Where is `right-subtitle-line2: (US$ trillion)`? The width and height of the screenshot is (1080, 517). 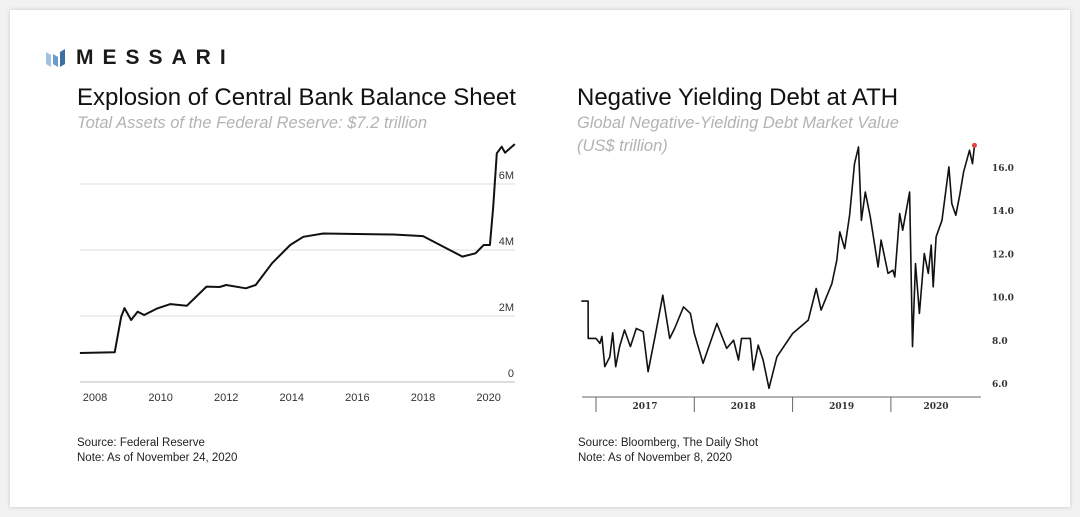 right-subtitle-line2: (US$ trillion) is located at coordinates (622, 146).